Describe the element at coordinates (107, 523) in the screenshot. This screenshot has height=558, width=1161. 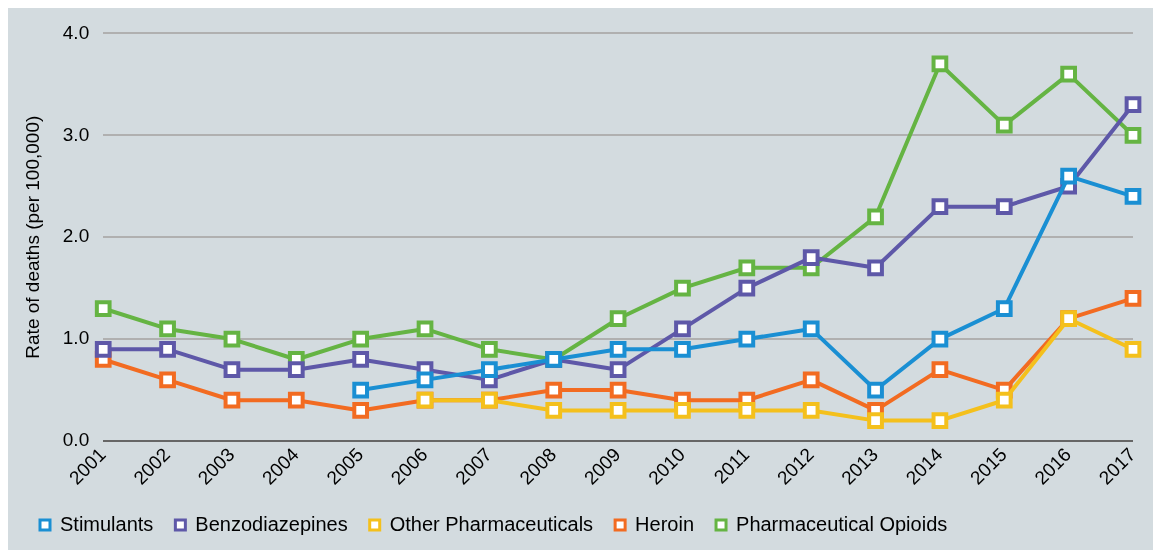
I see `legend-label: Stimulants` at that location.